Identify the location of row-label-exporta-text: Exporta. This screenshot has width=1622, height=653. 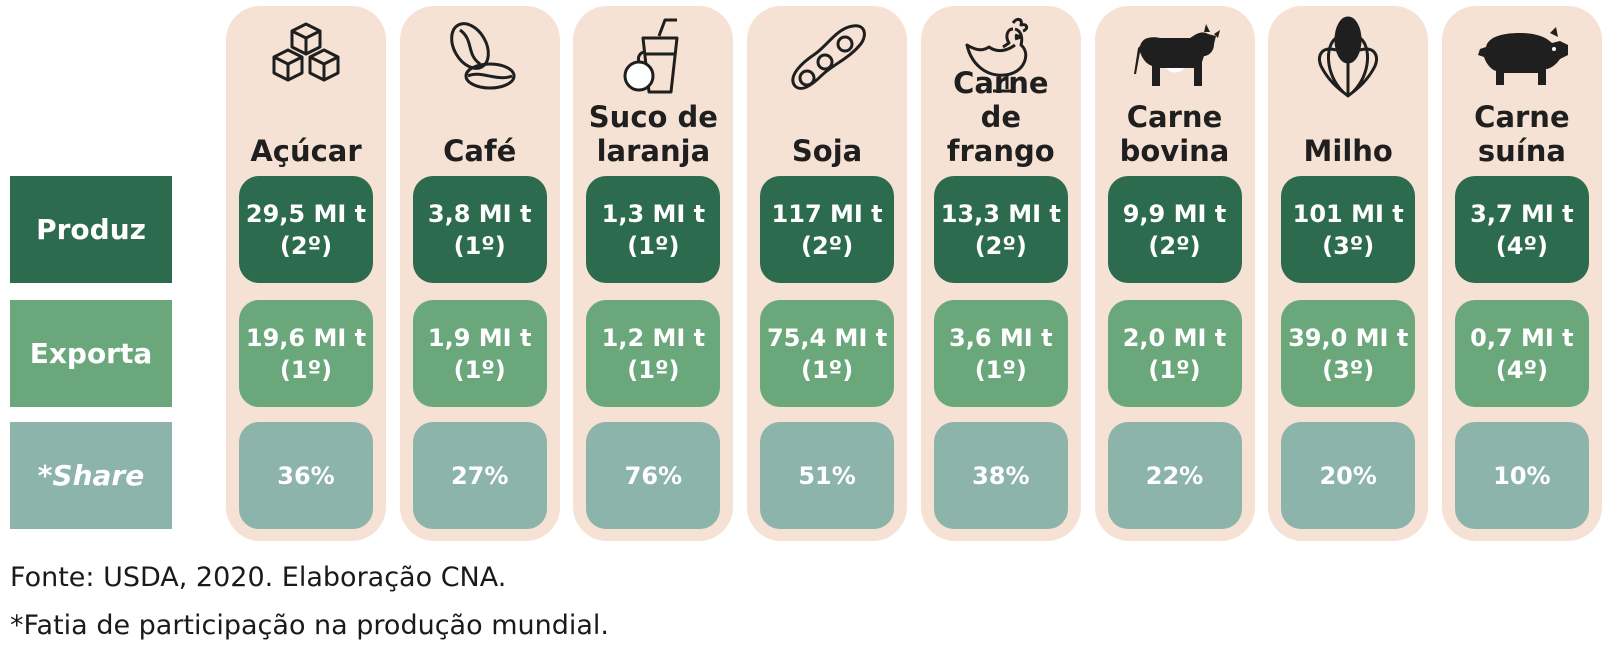
(91, 353).